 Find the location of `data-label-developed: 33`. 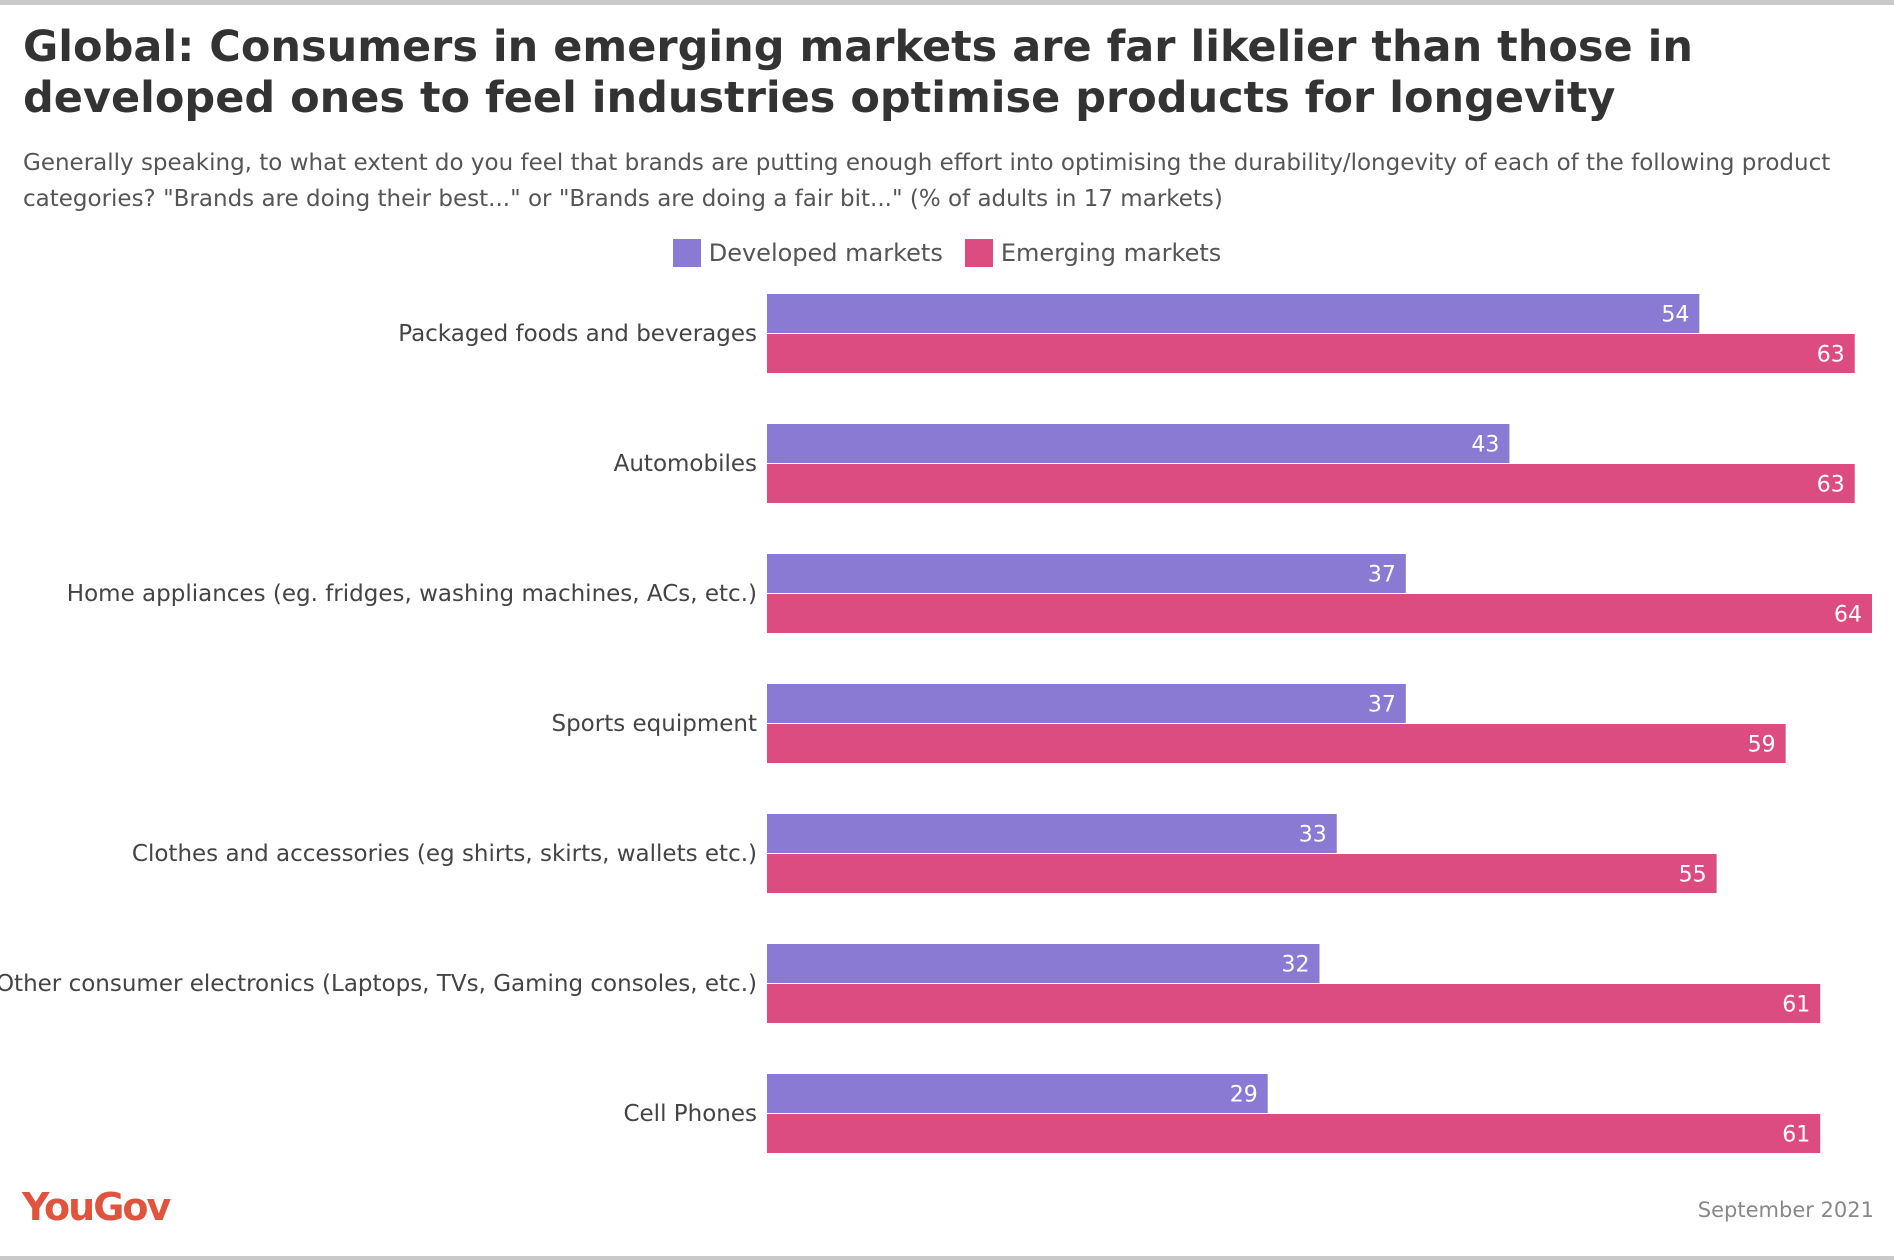

data-label-developed: 33 is located at coordinates (1313, 835).